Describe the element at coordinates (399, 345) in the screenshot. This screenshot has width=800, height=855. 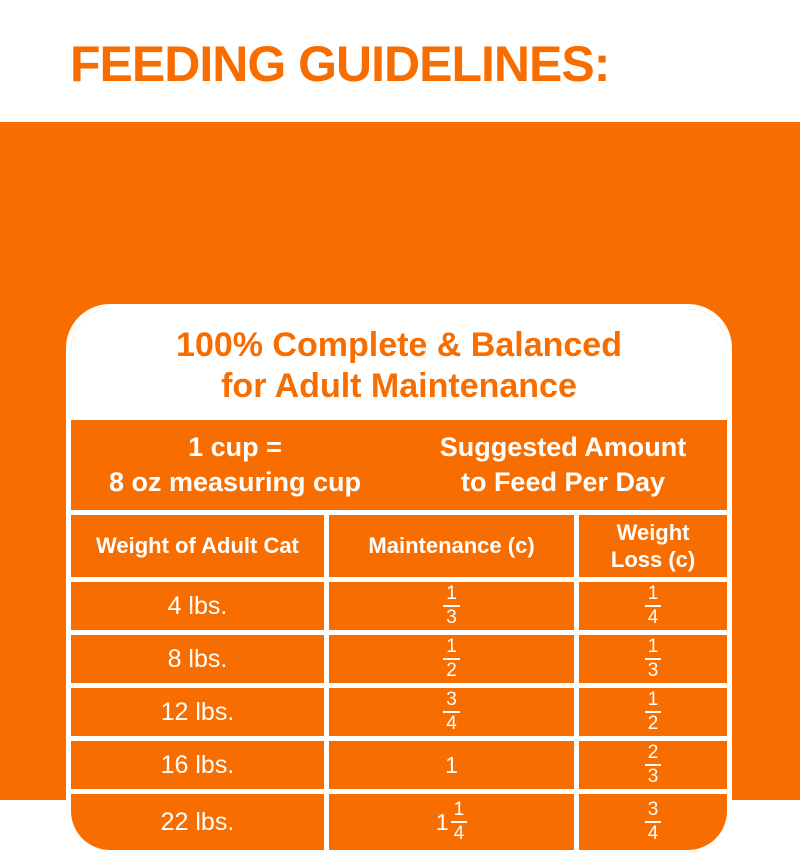
I see `panel-heading-line1: 100% Complete & Balanced` at that location.